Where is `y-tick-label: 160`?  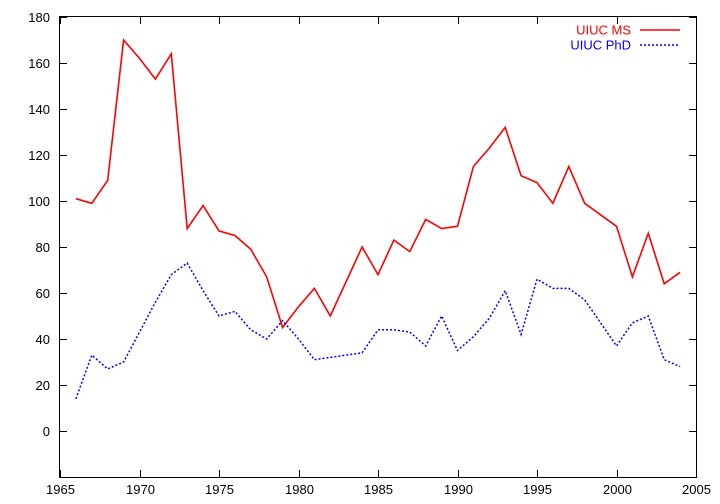 y-tick-label: 160 is located at coordinates (39, 63).